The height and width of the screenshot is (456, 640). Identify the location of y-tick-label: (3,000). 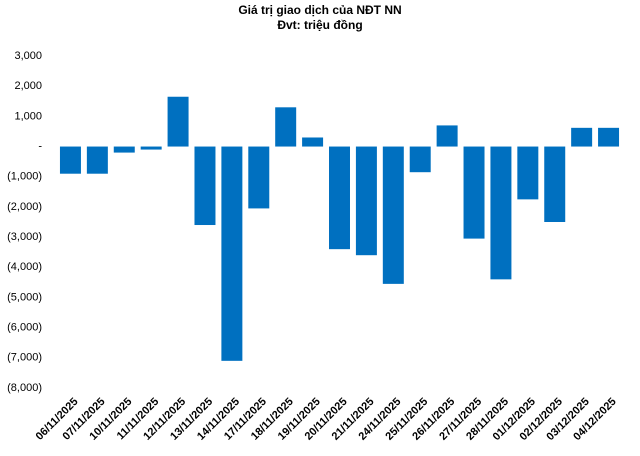
(24, 237).